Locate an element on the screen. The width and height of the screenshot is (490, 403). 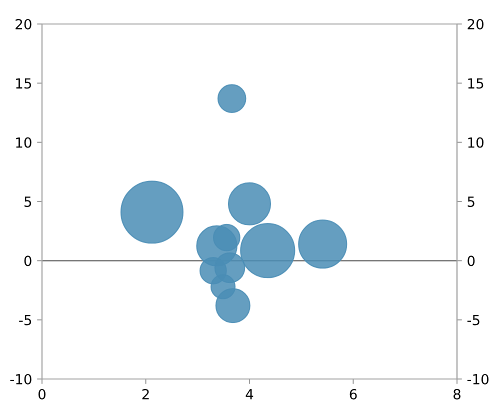
y2-tick-label: -10 is located at coordinates (477, 379).